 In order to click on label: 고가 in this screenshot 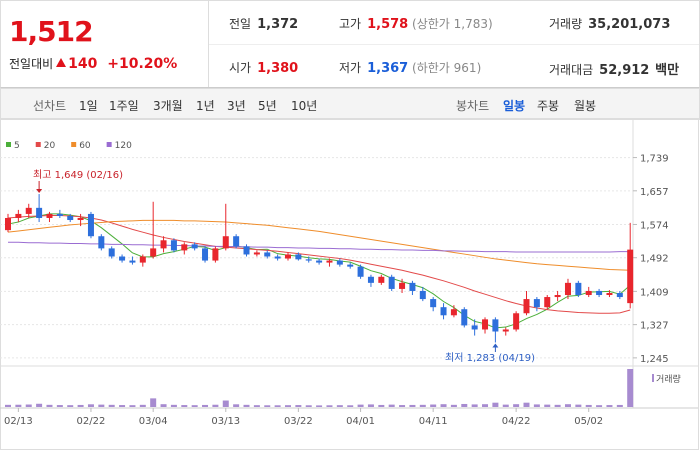, I will do `click(350, 24)`.